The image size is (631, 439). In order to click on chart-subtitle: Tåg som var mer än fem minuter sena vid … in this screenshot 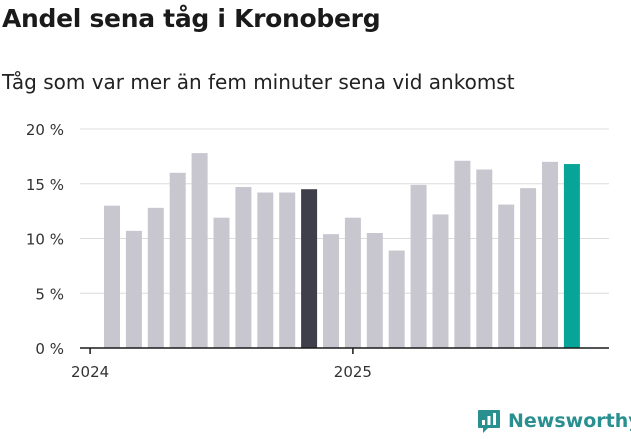, I will do `click(258, 82)`.